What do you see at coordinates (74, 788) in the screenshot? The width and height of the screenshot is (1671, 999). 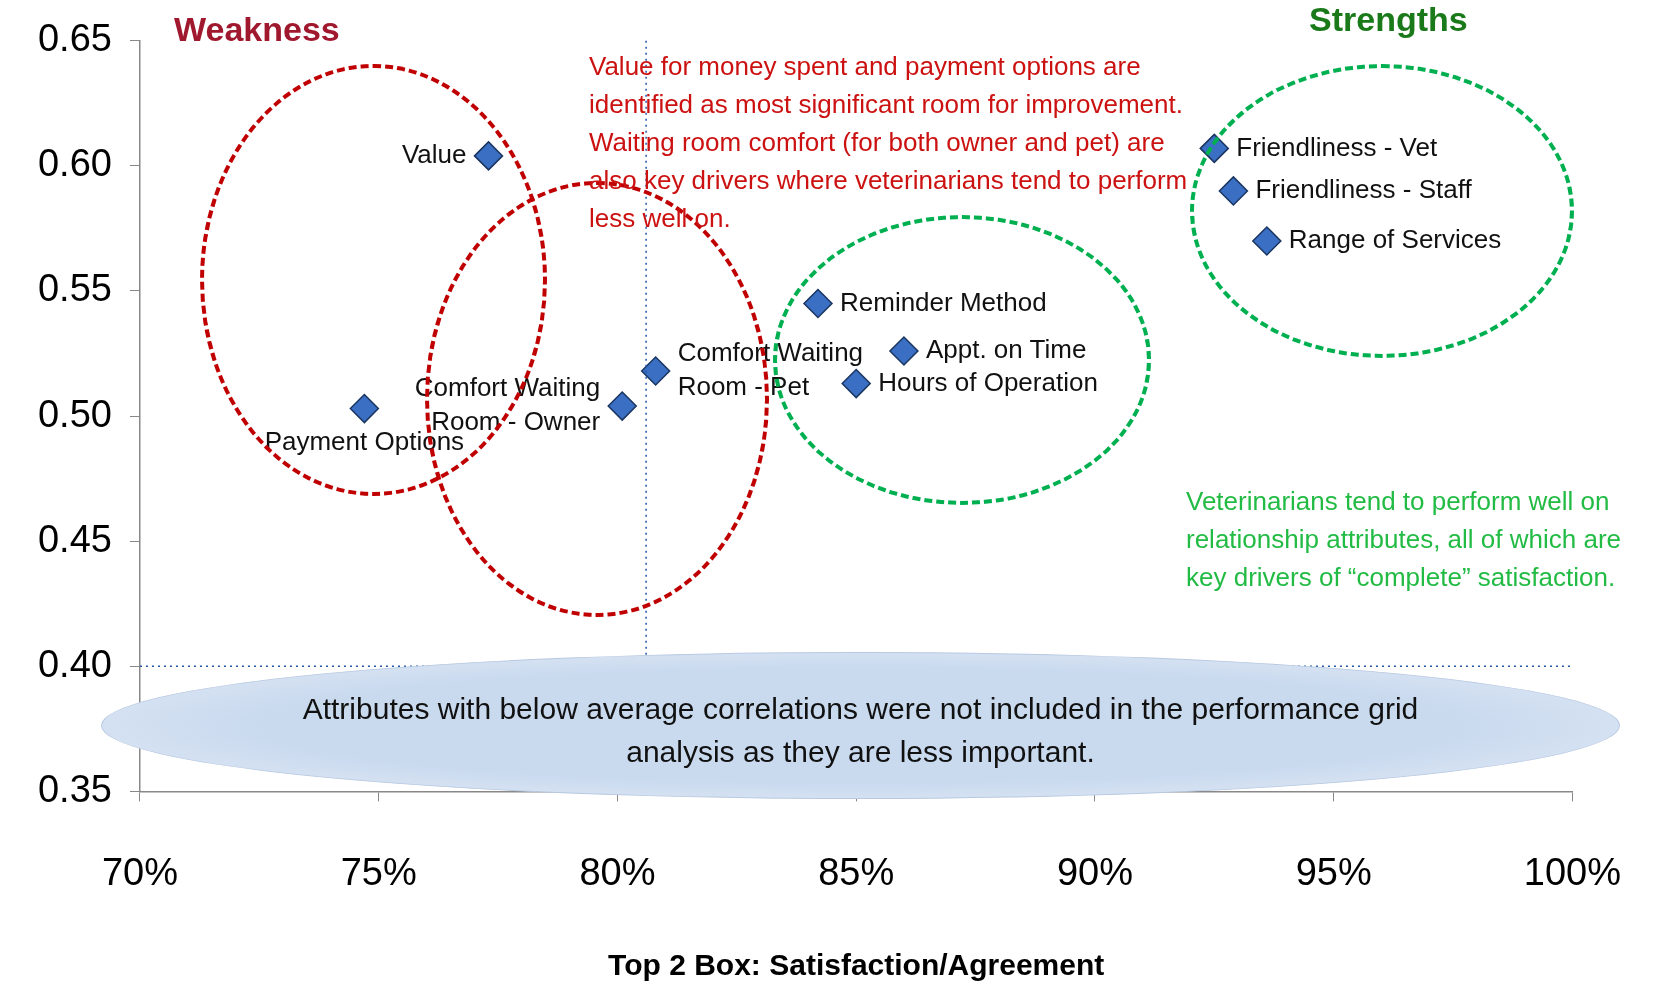 I see `y-tick-label: 0.35` at bounding box center [74, 788].